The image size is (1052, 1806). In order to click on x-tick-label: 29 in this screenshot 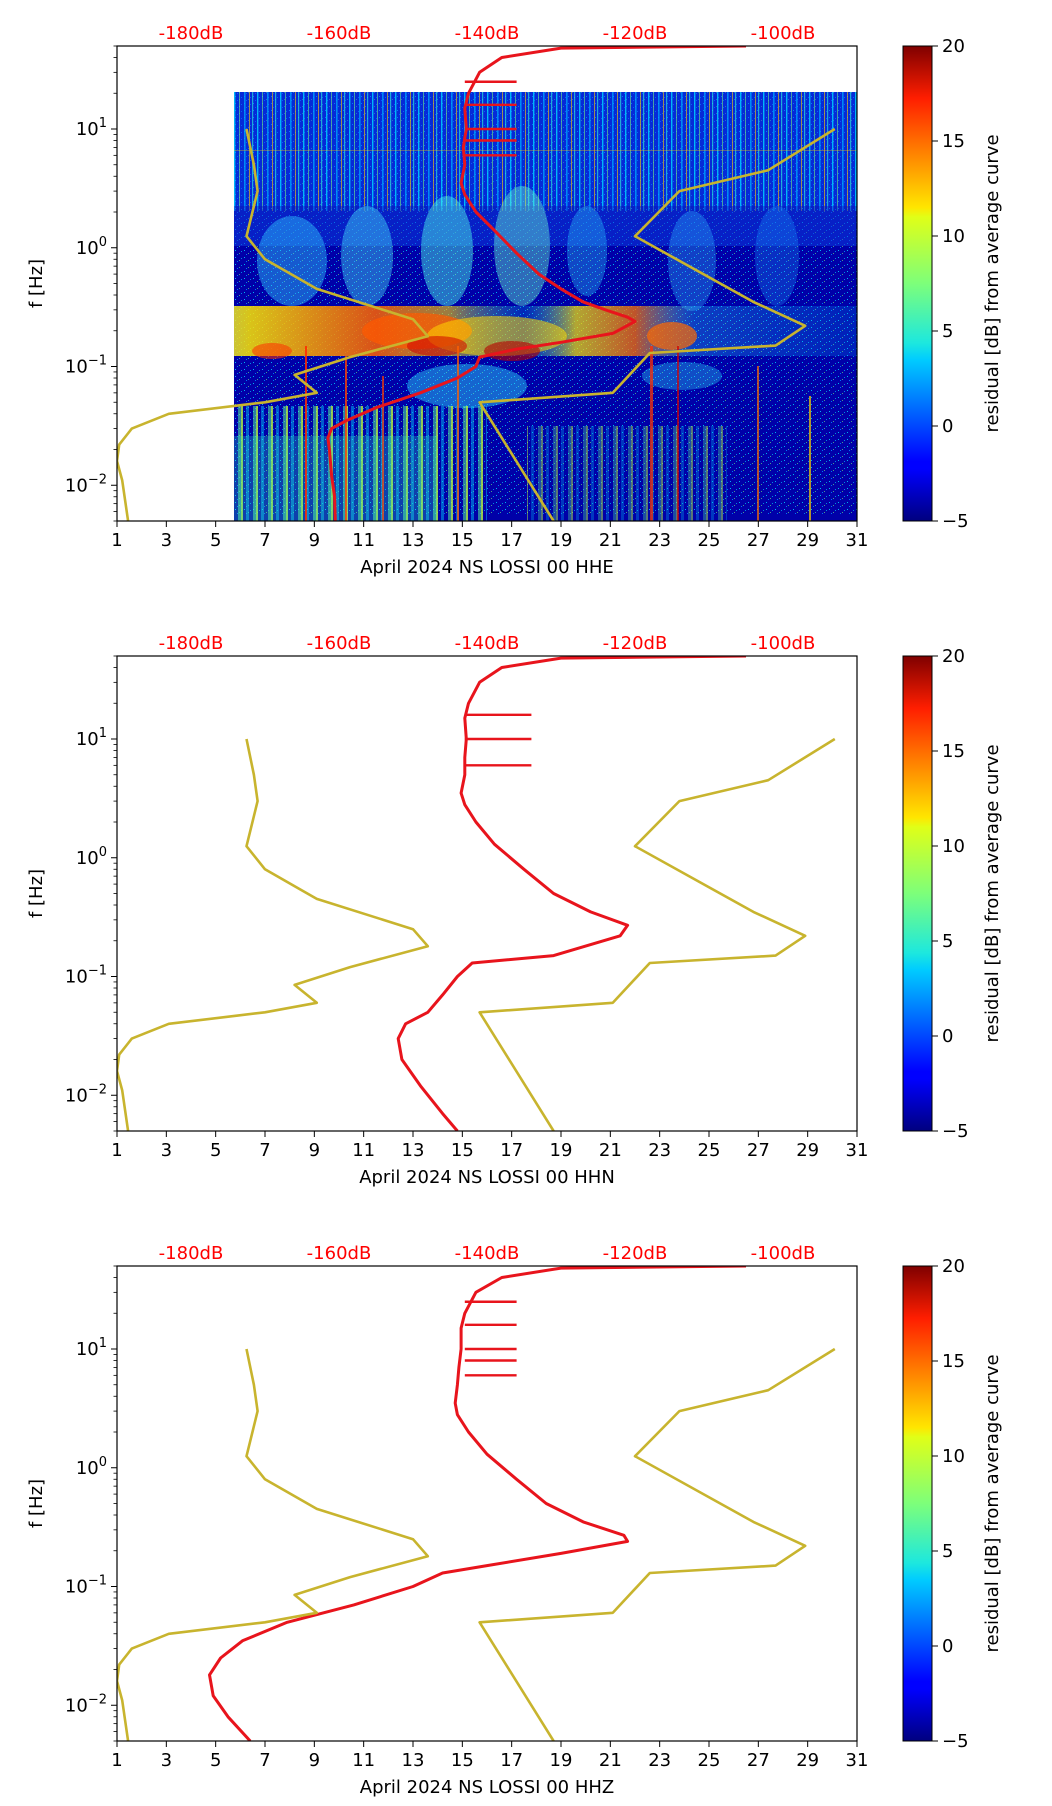, I will do `click(807, 1150)`.